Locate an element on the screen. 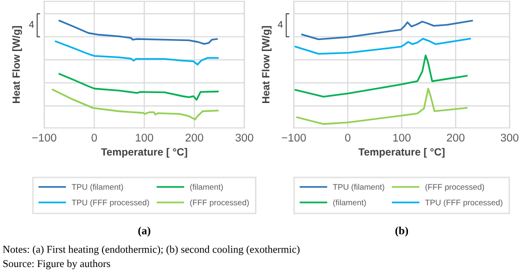 The image size is (520, 275). text: (a) is located at coordinates (144, 231).